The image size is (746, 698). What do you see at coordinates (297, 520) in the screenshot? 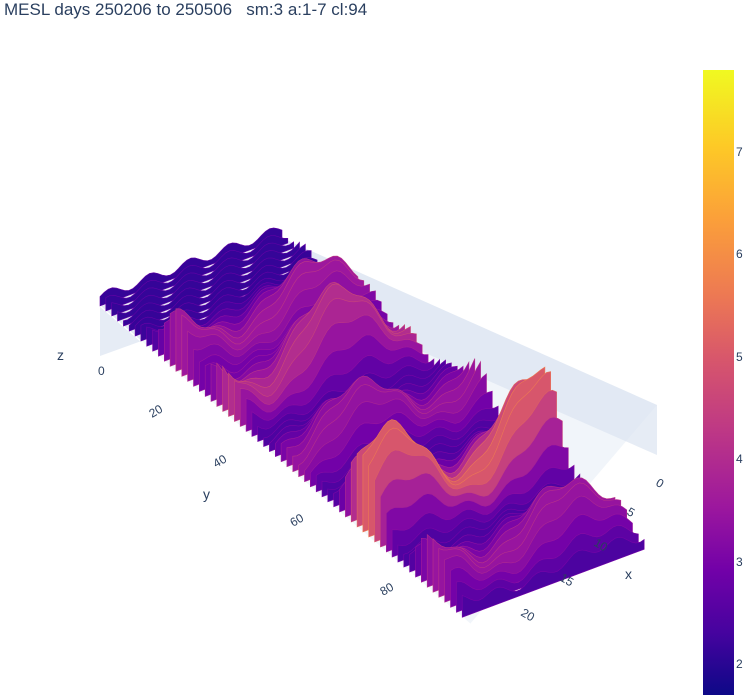
I see `y-tick-label: 60` at bounding box center [297, 520].